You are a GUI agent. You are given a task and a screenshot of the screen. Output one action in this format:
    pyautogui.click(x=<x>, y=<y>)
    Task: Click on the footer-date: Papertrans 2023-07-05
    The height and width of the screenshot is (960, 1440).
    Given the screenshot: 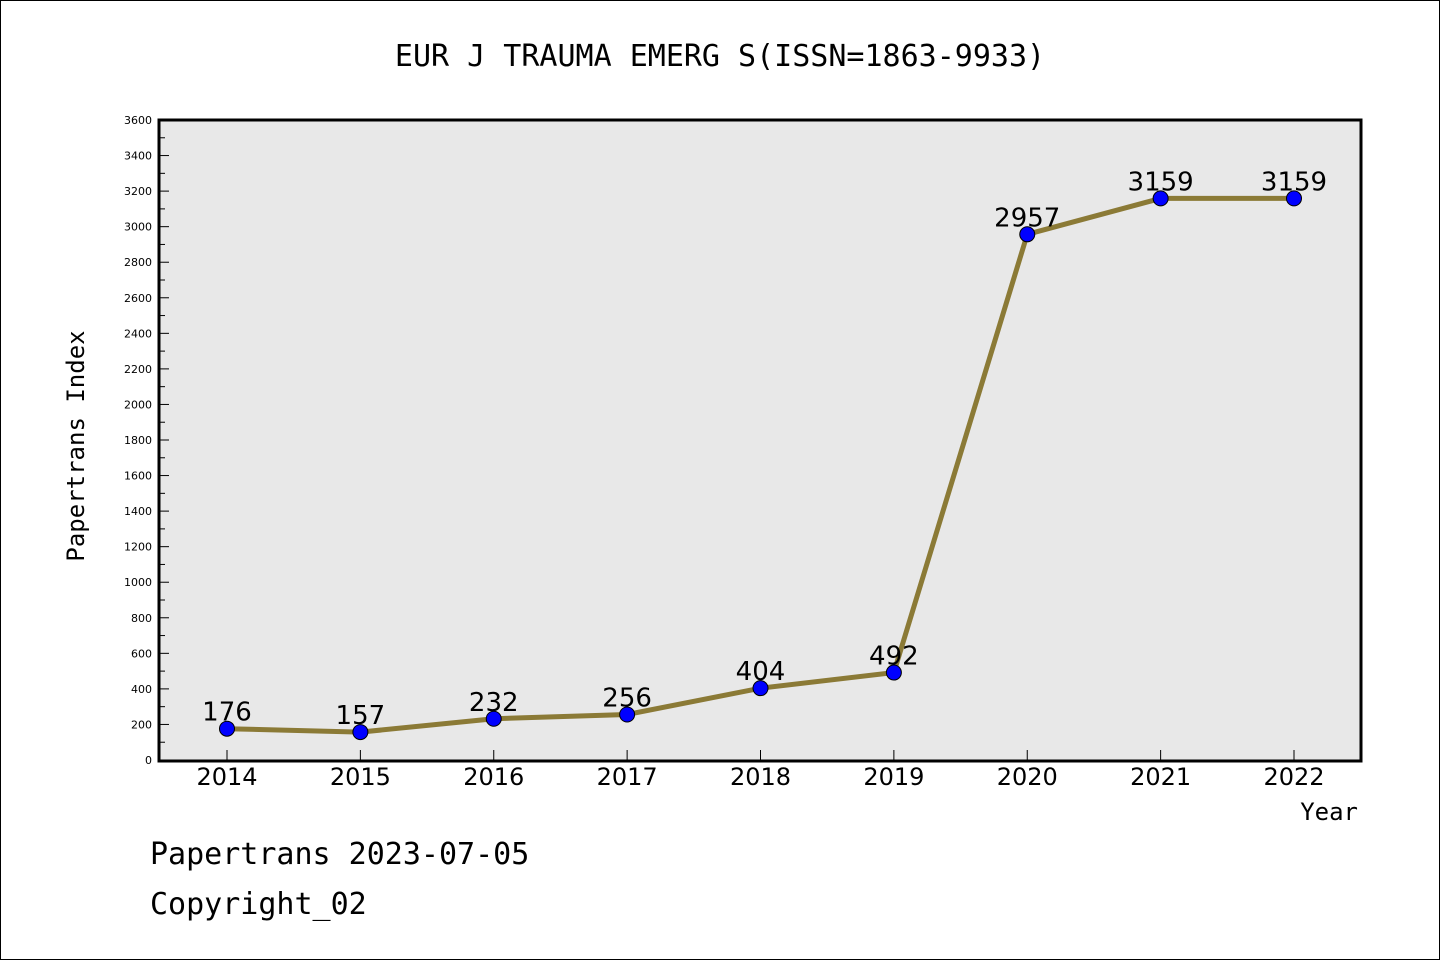 What is the action you would take?
    pyautogui.click(x=339, y=854)
    